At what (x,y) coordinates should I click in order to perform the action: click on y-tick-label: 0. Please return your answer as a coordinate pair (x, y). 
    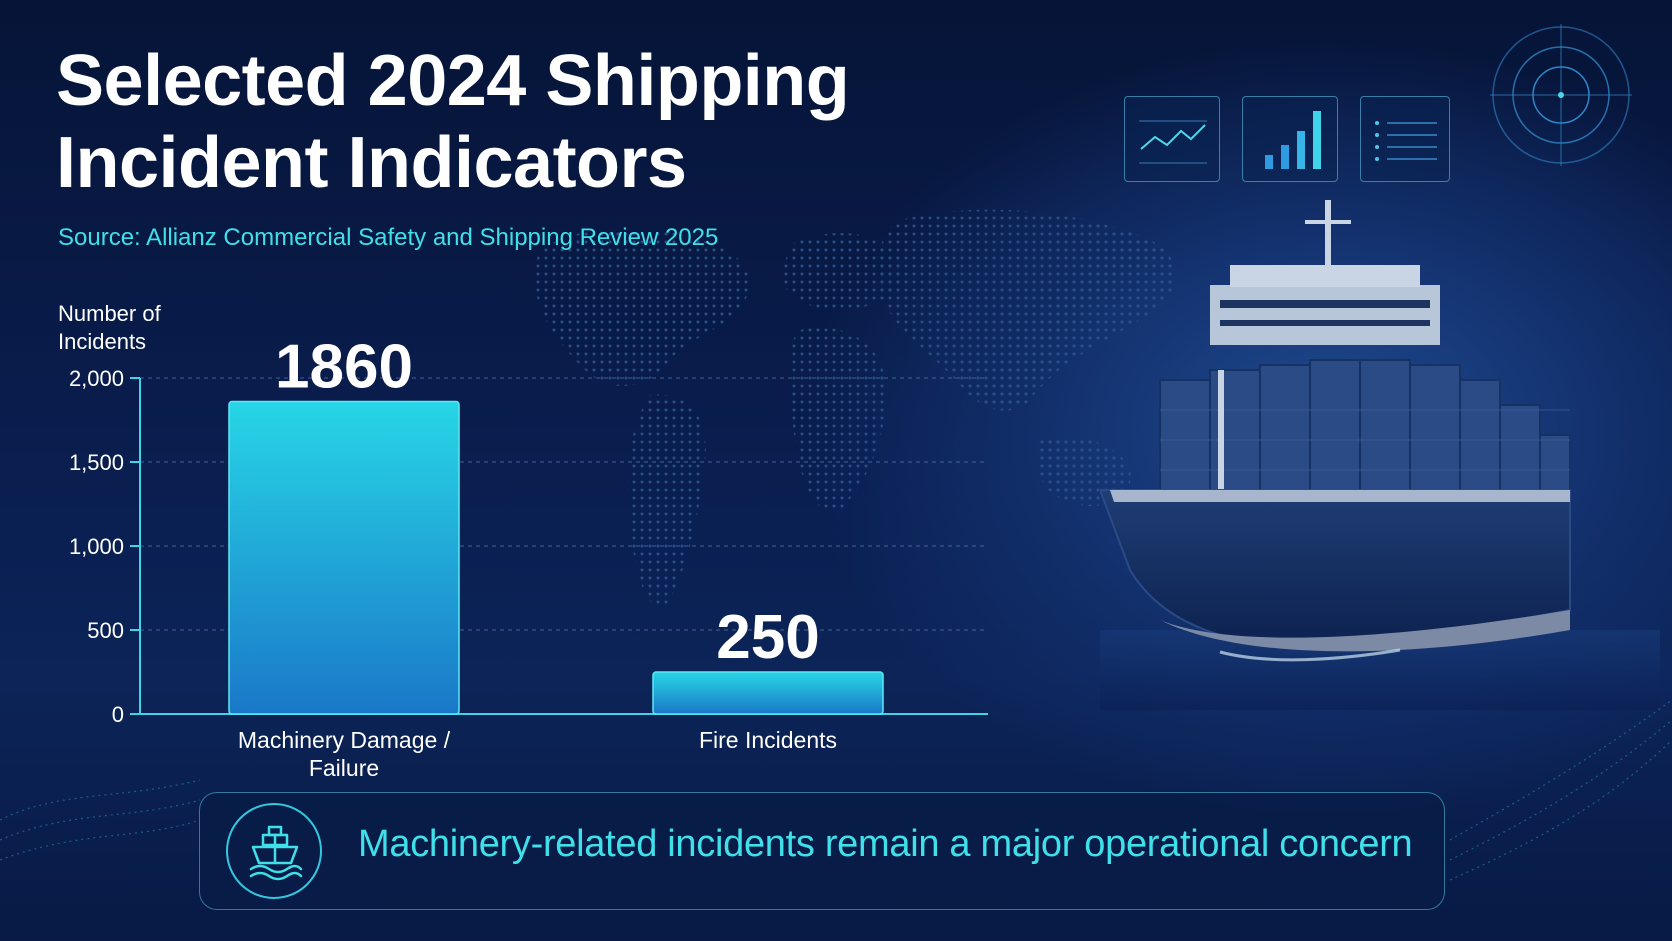
    Looking at the image, I should click on (118, 714).